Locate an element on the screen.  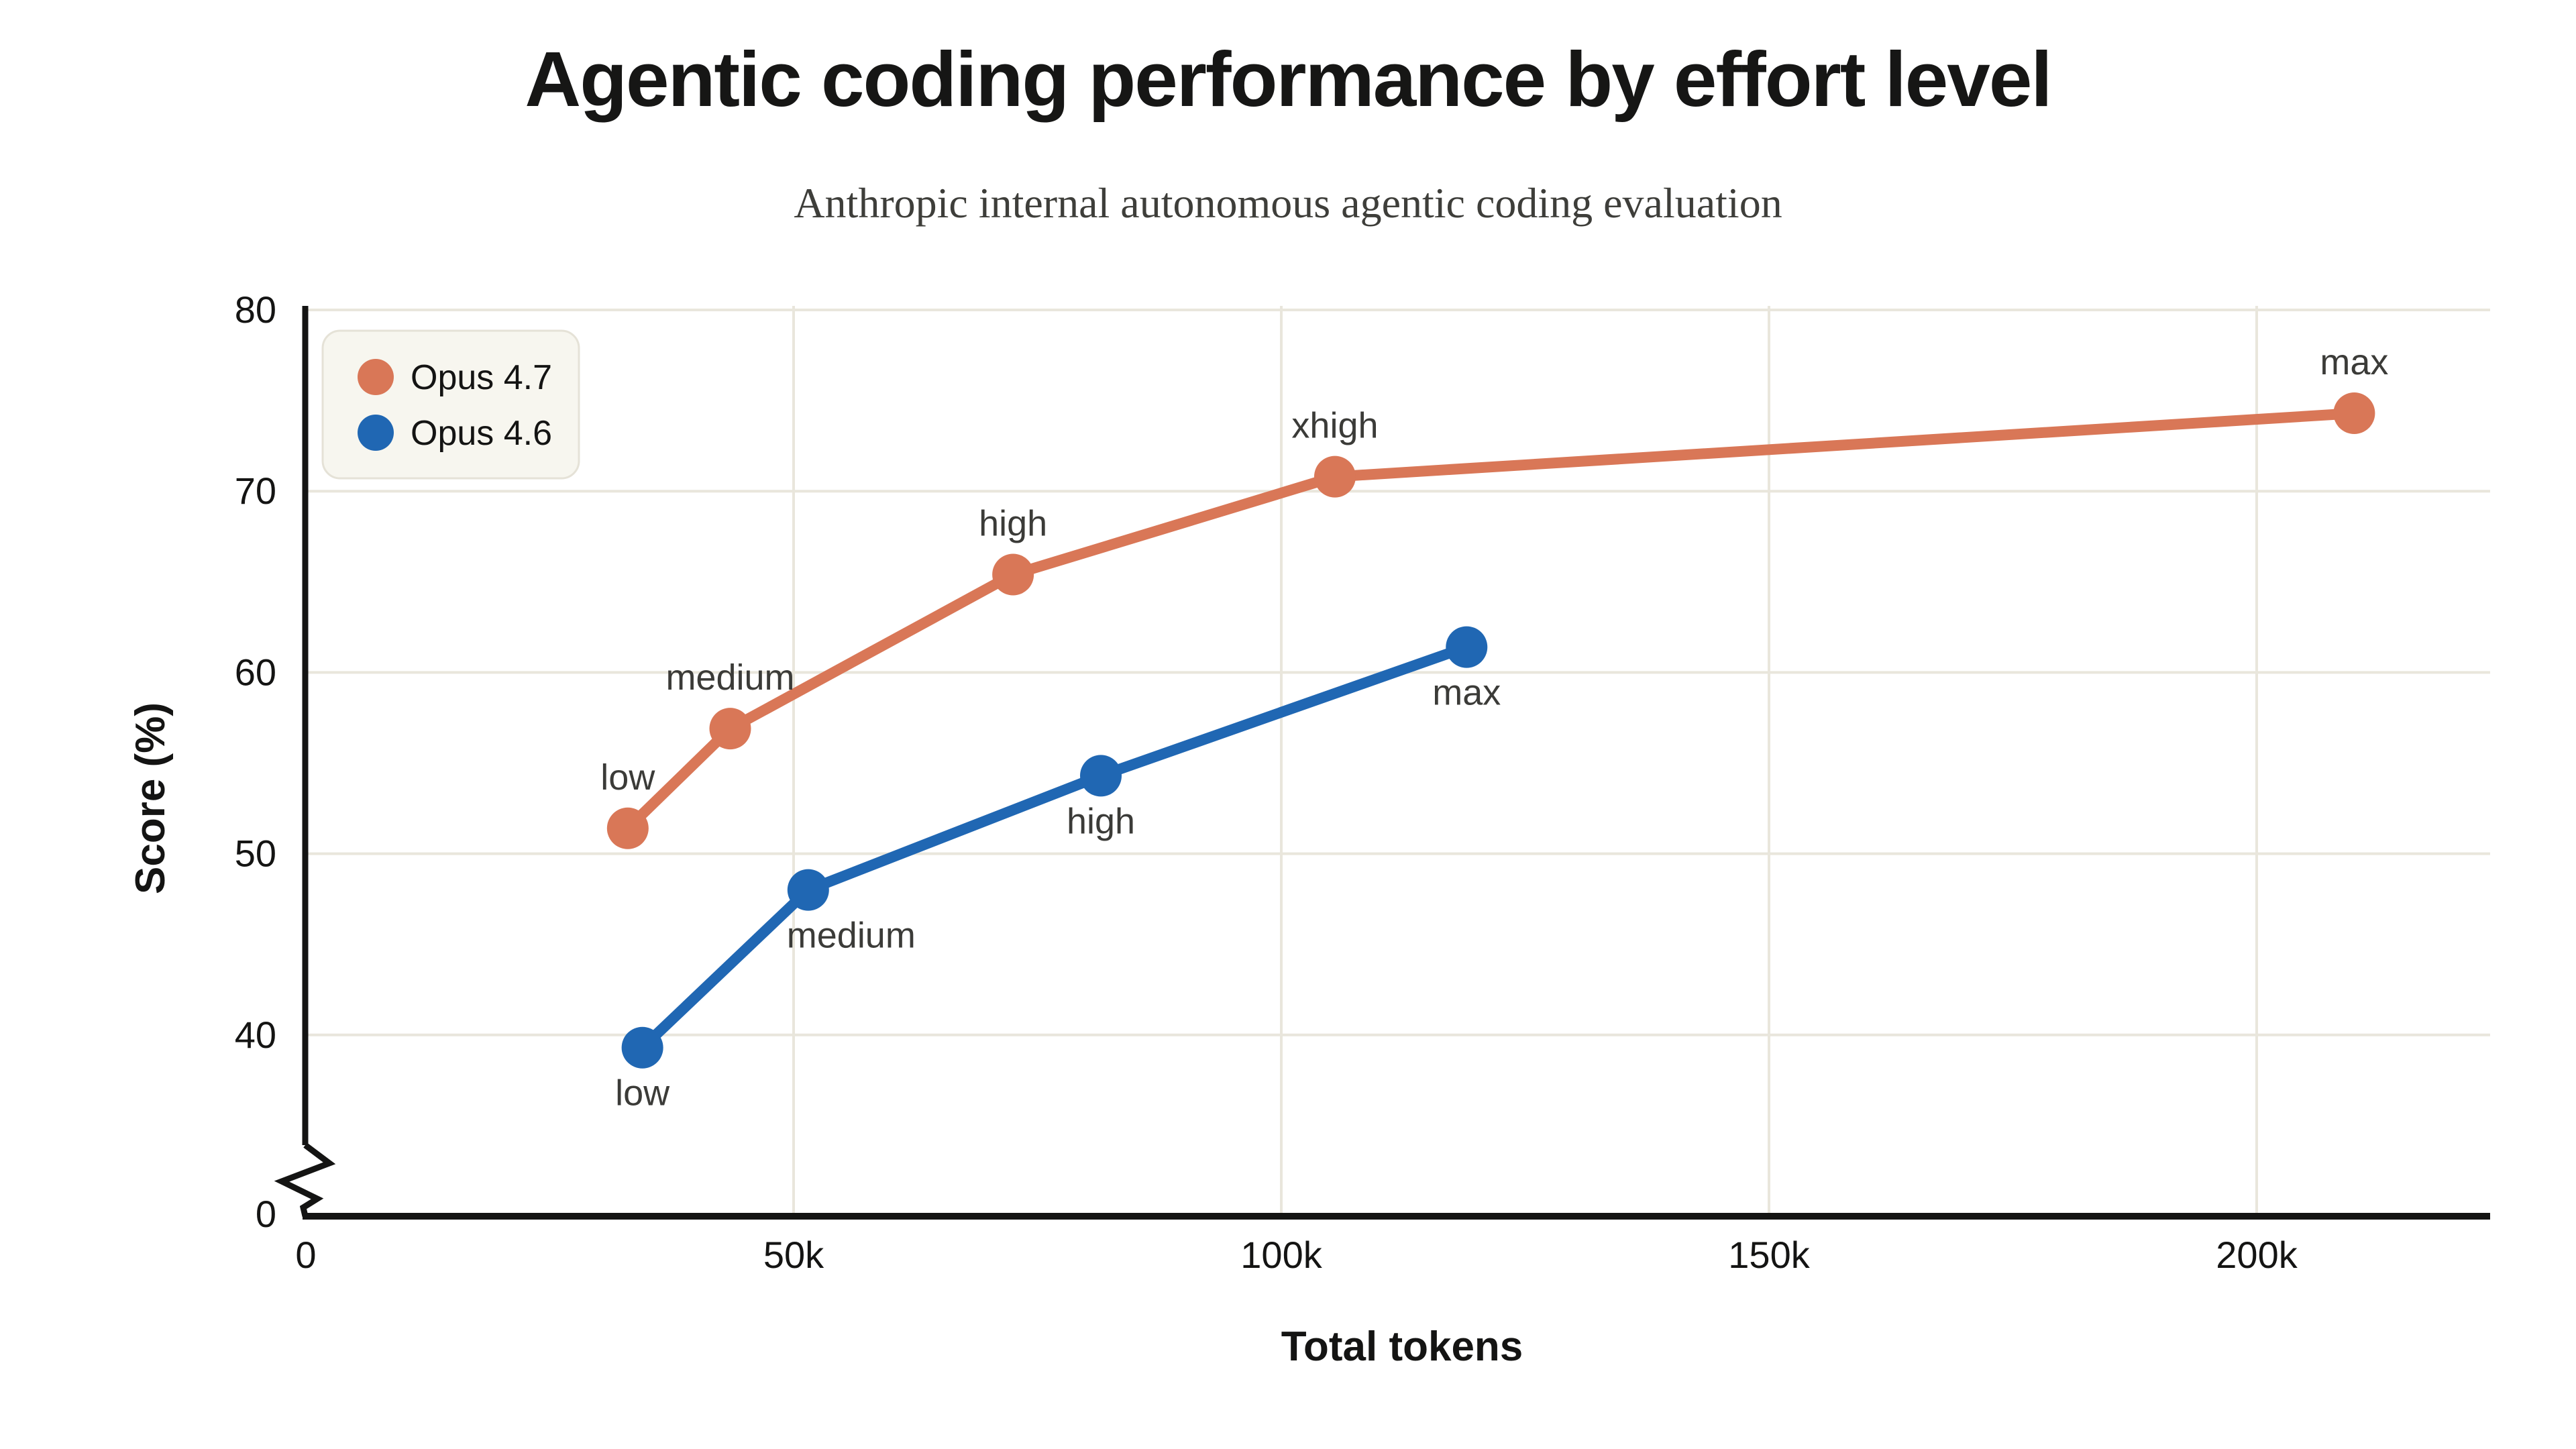
x-tick-label: 50k is located at coordinates (793, 1255).